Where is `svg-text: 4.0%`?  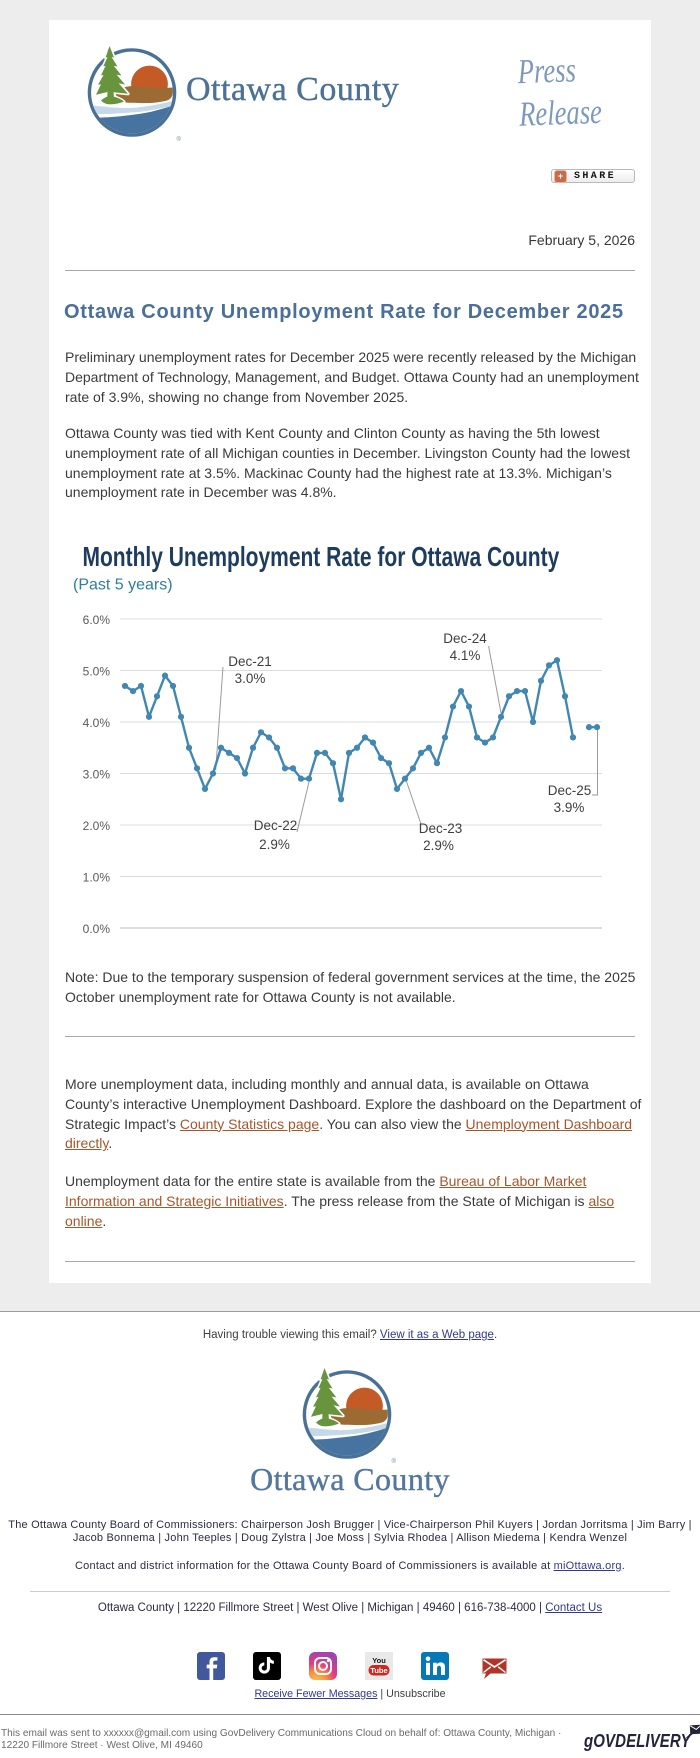
svg-text: 4.0% is located at coordinates (97, 723).